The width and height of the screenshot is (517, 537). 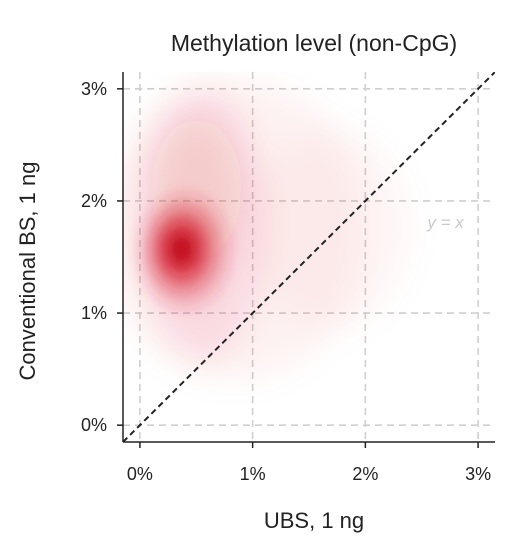 What do you see at coordinates (140, 474) in the screenshot?
I see `x-tick-label-0: 0%` at bounding box center [140, 474].